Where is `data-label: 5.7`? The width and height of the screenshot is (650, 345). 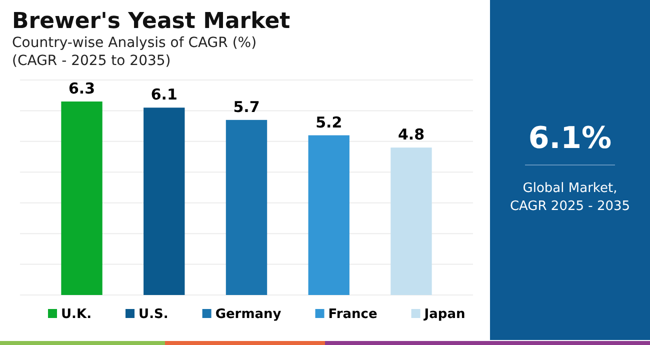
data-label: 5.7 is located at coordinates (246, 107).